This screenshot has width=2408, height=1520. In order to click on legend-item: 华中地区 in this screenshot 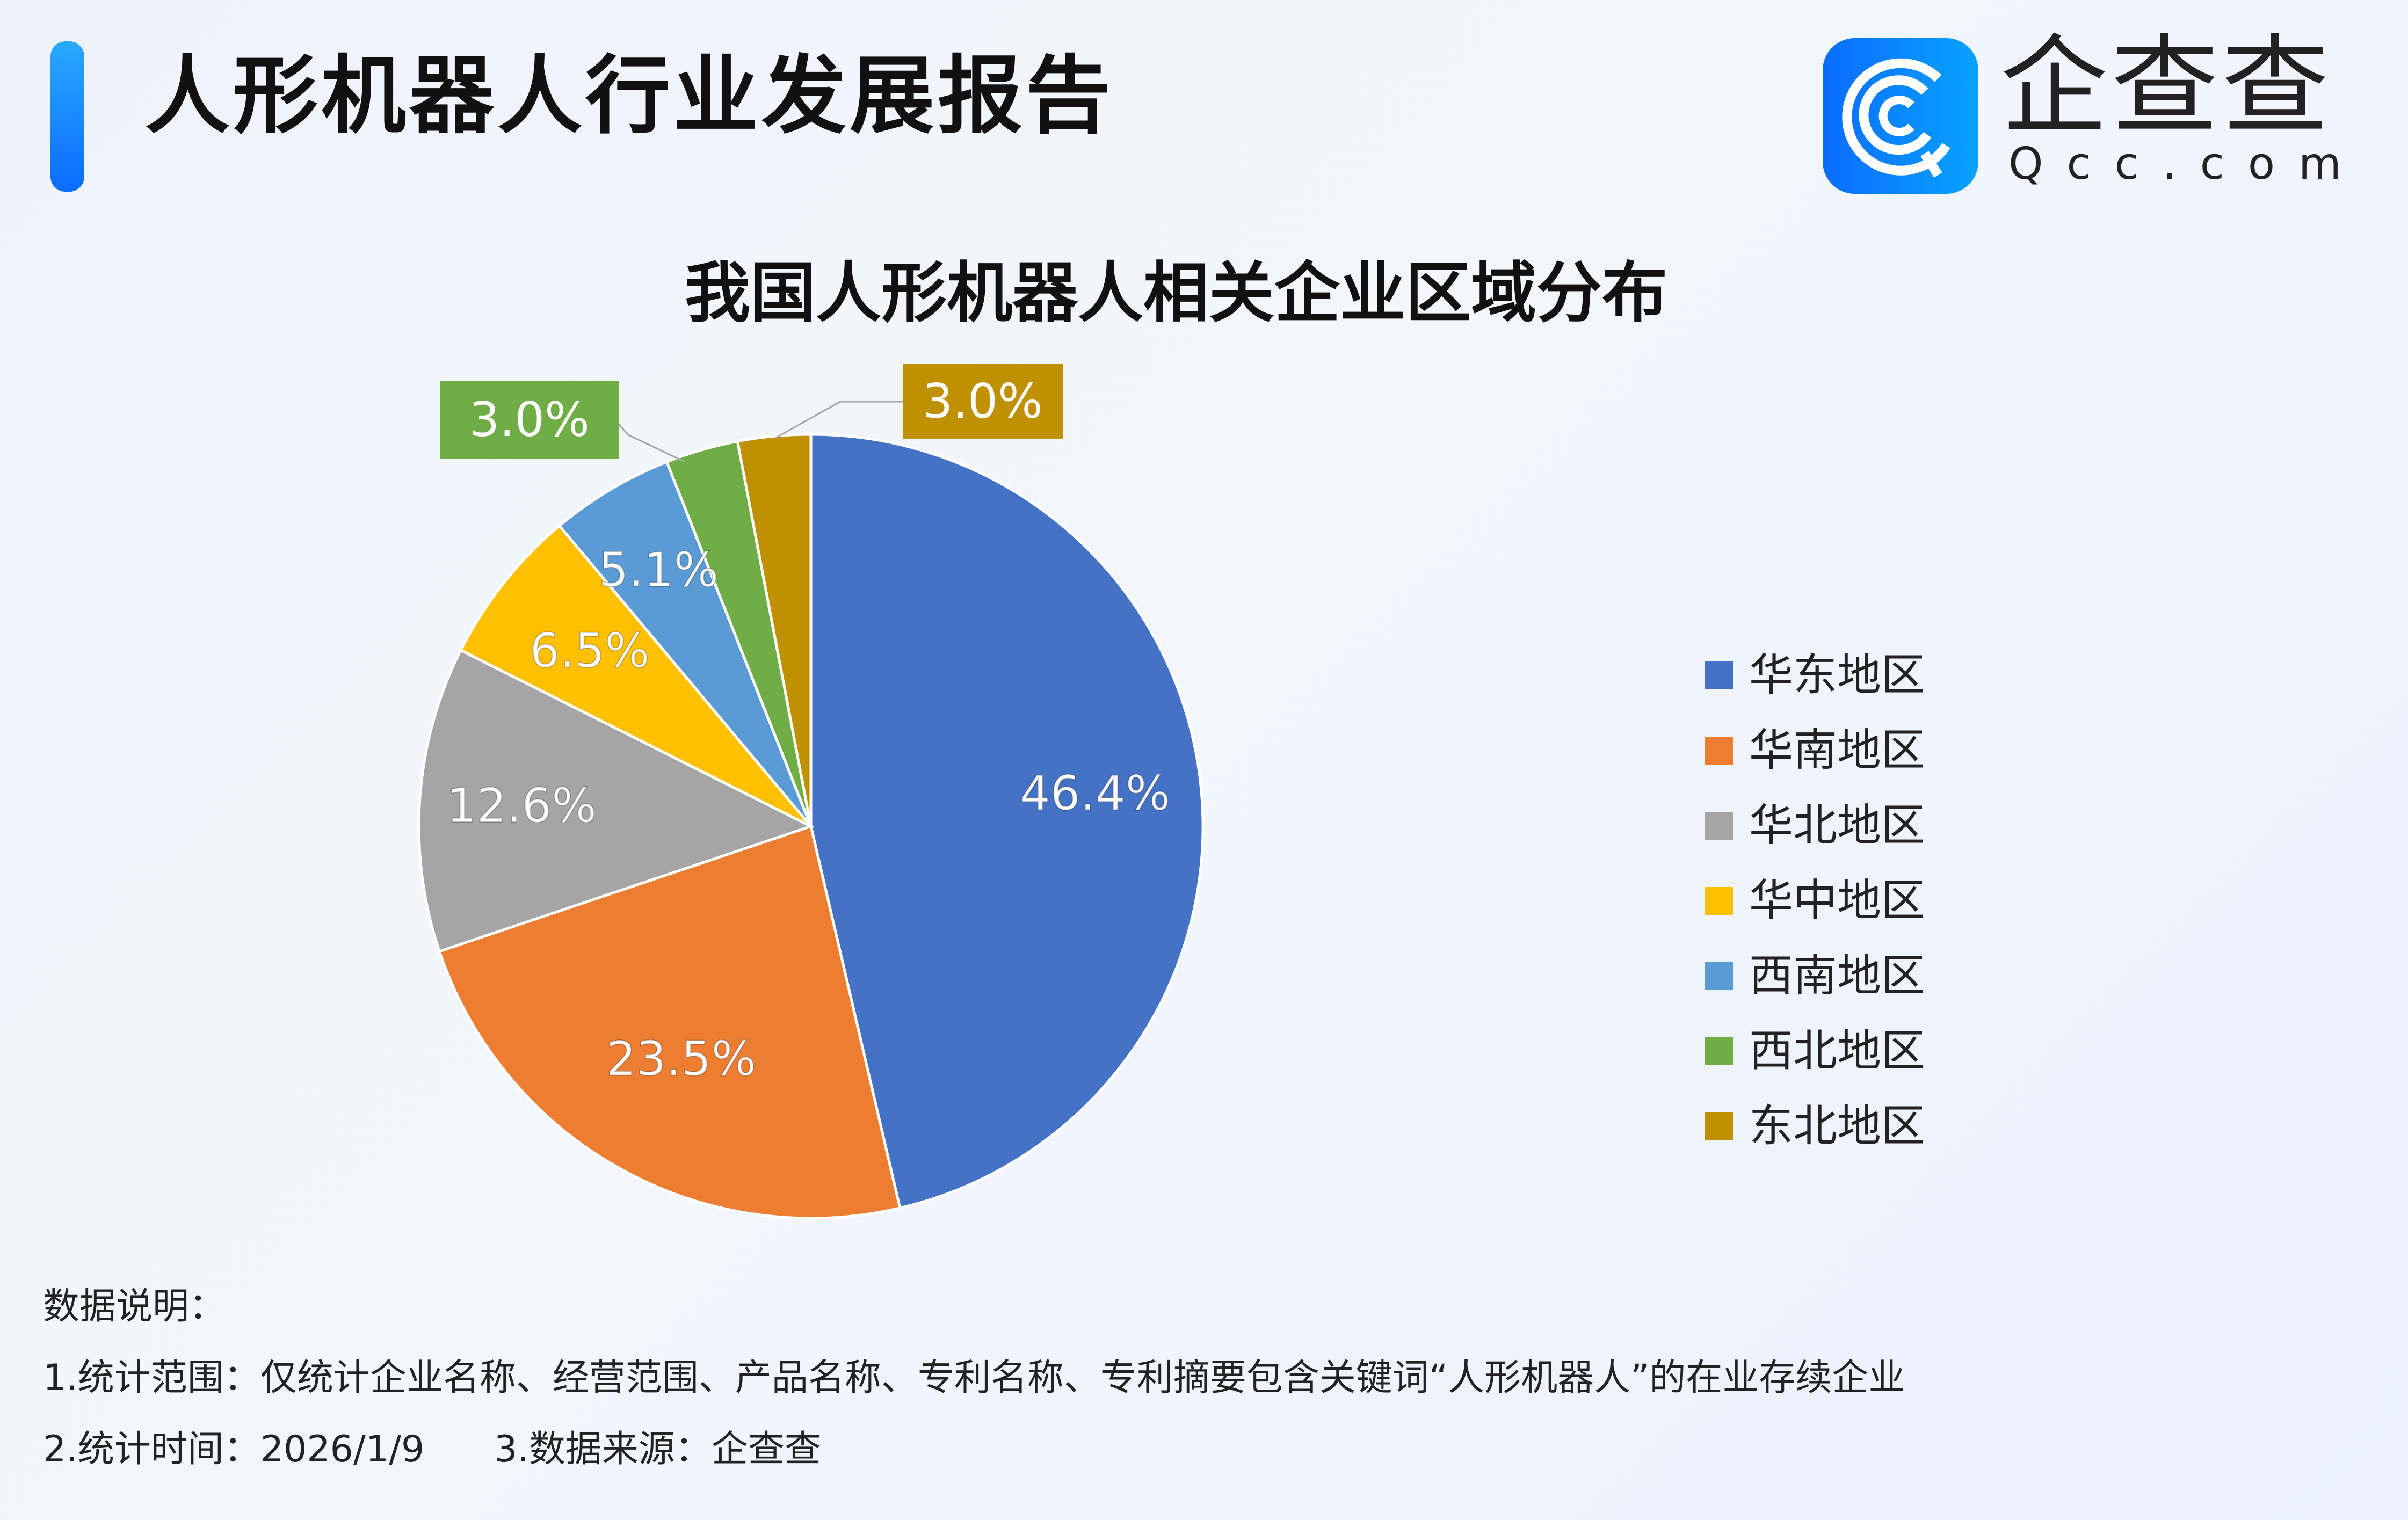, I will do `click(1815, 901)`.